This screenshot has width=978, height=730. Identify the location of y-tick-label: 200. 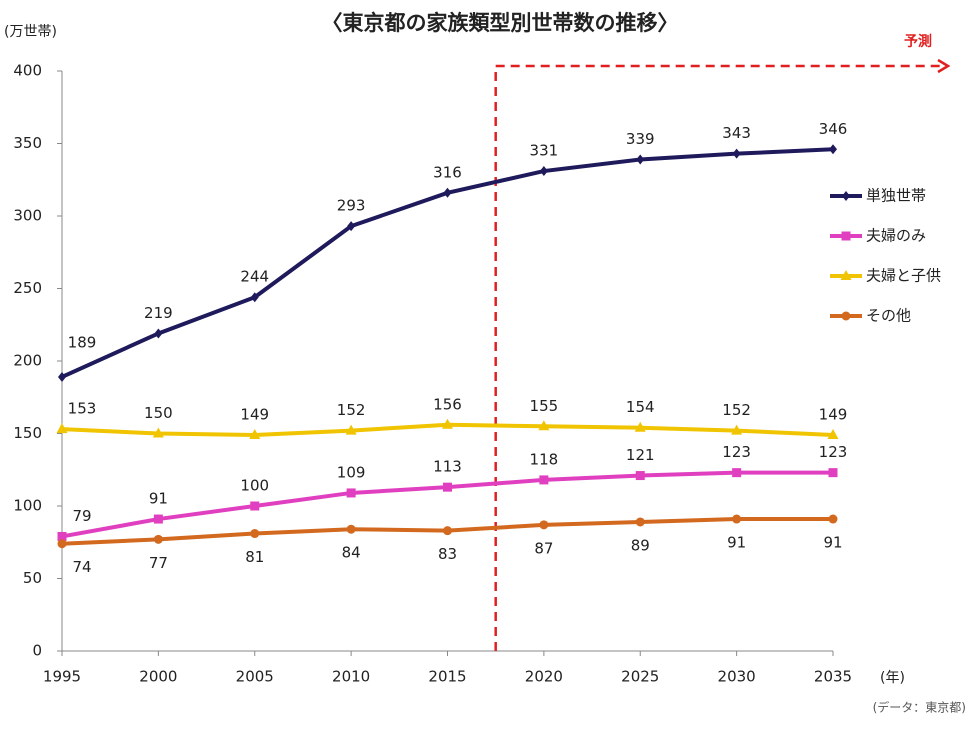
(27, 361).